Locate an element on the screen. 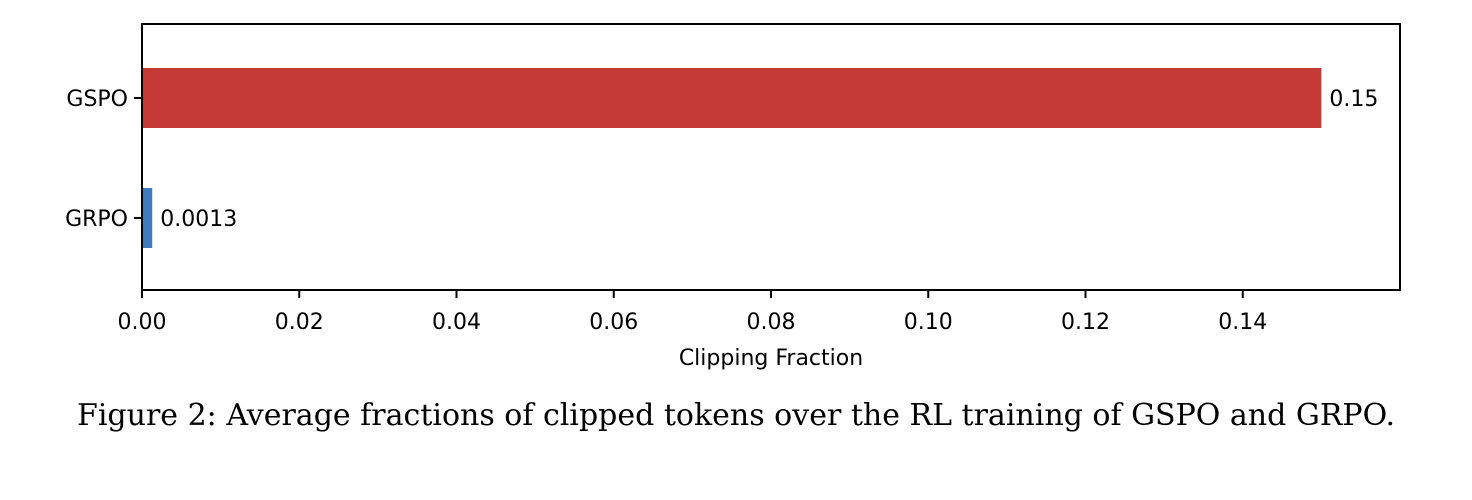 The height and width of the screenshot is (500, 1472). x-ticks-group: 0.00 0.02 0.04 0.06 0.08 0.10 0.12 0.14 is located at coordinates (692, 312).